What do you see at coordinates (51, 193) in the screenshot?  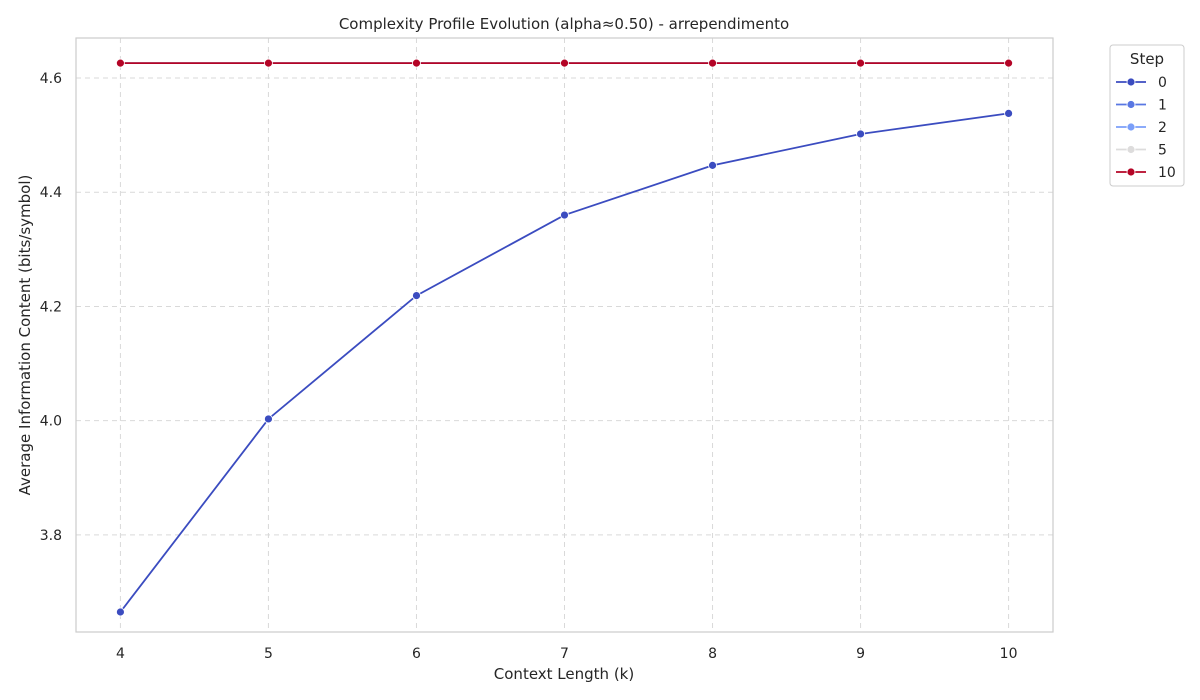 I see `y-tick-label: 4.4` at bounding box center [51, 193].